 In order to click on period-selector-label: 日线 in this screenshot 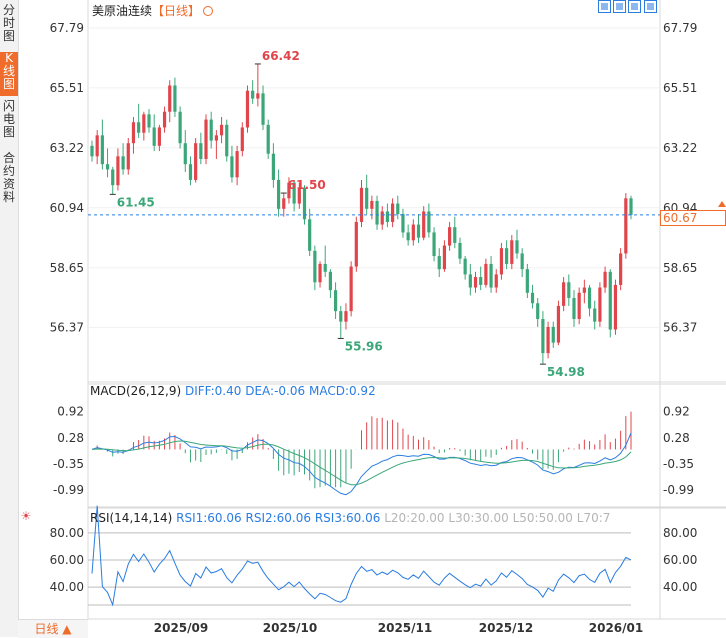, I will do `click(46, 629)`.